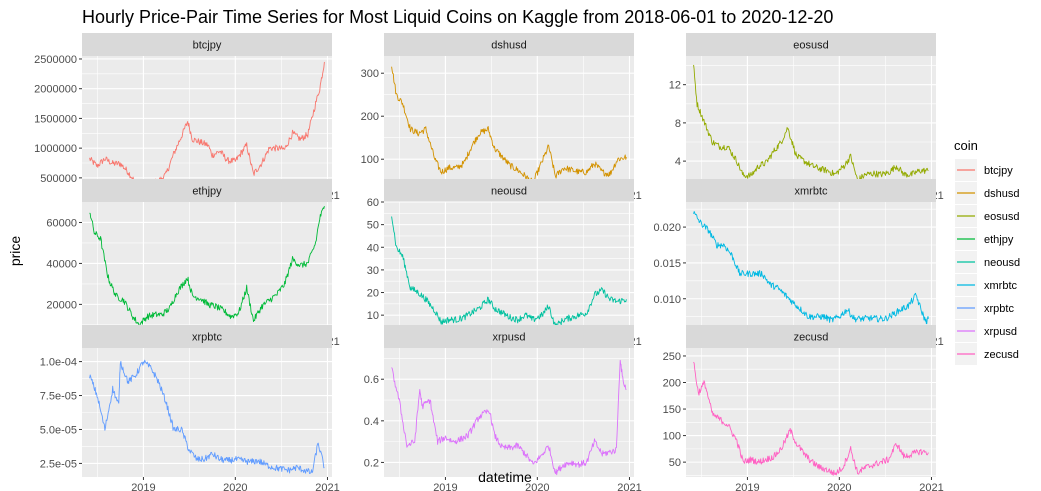  Describe the element at coordinates (55, 119) in the screenshot. I see `y-tick-label: 1500000` at that location.